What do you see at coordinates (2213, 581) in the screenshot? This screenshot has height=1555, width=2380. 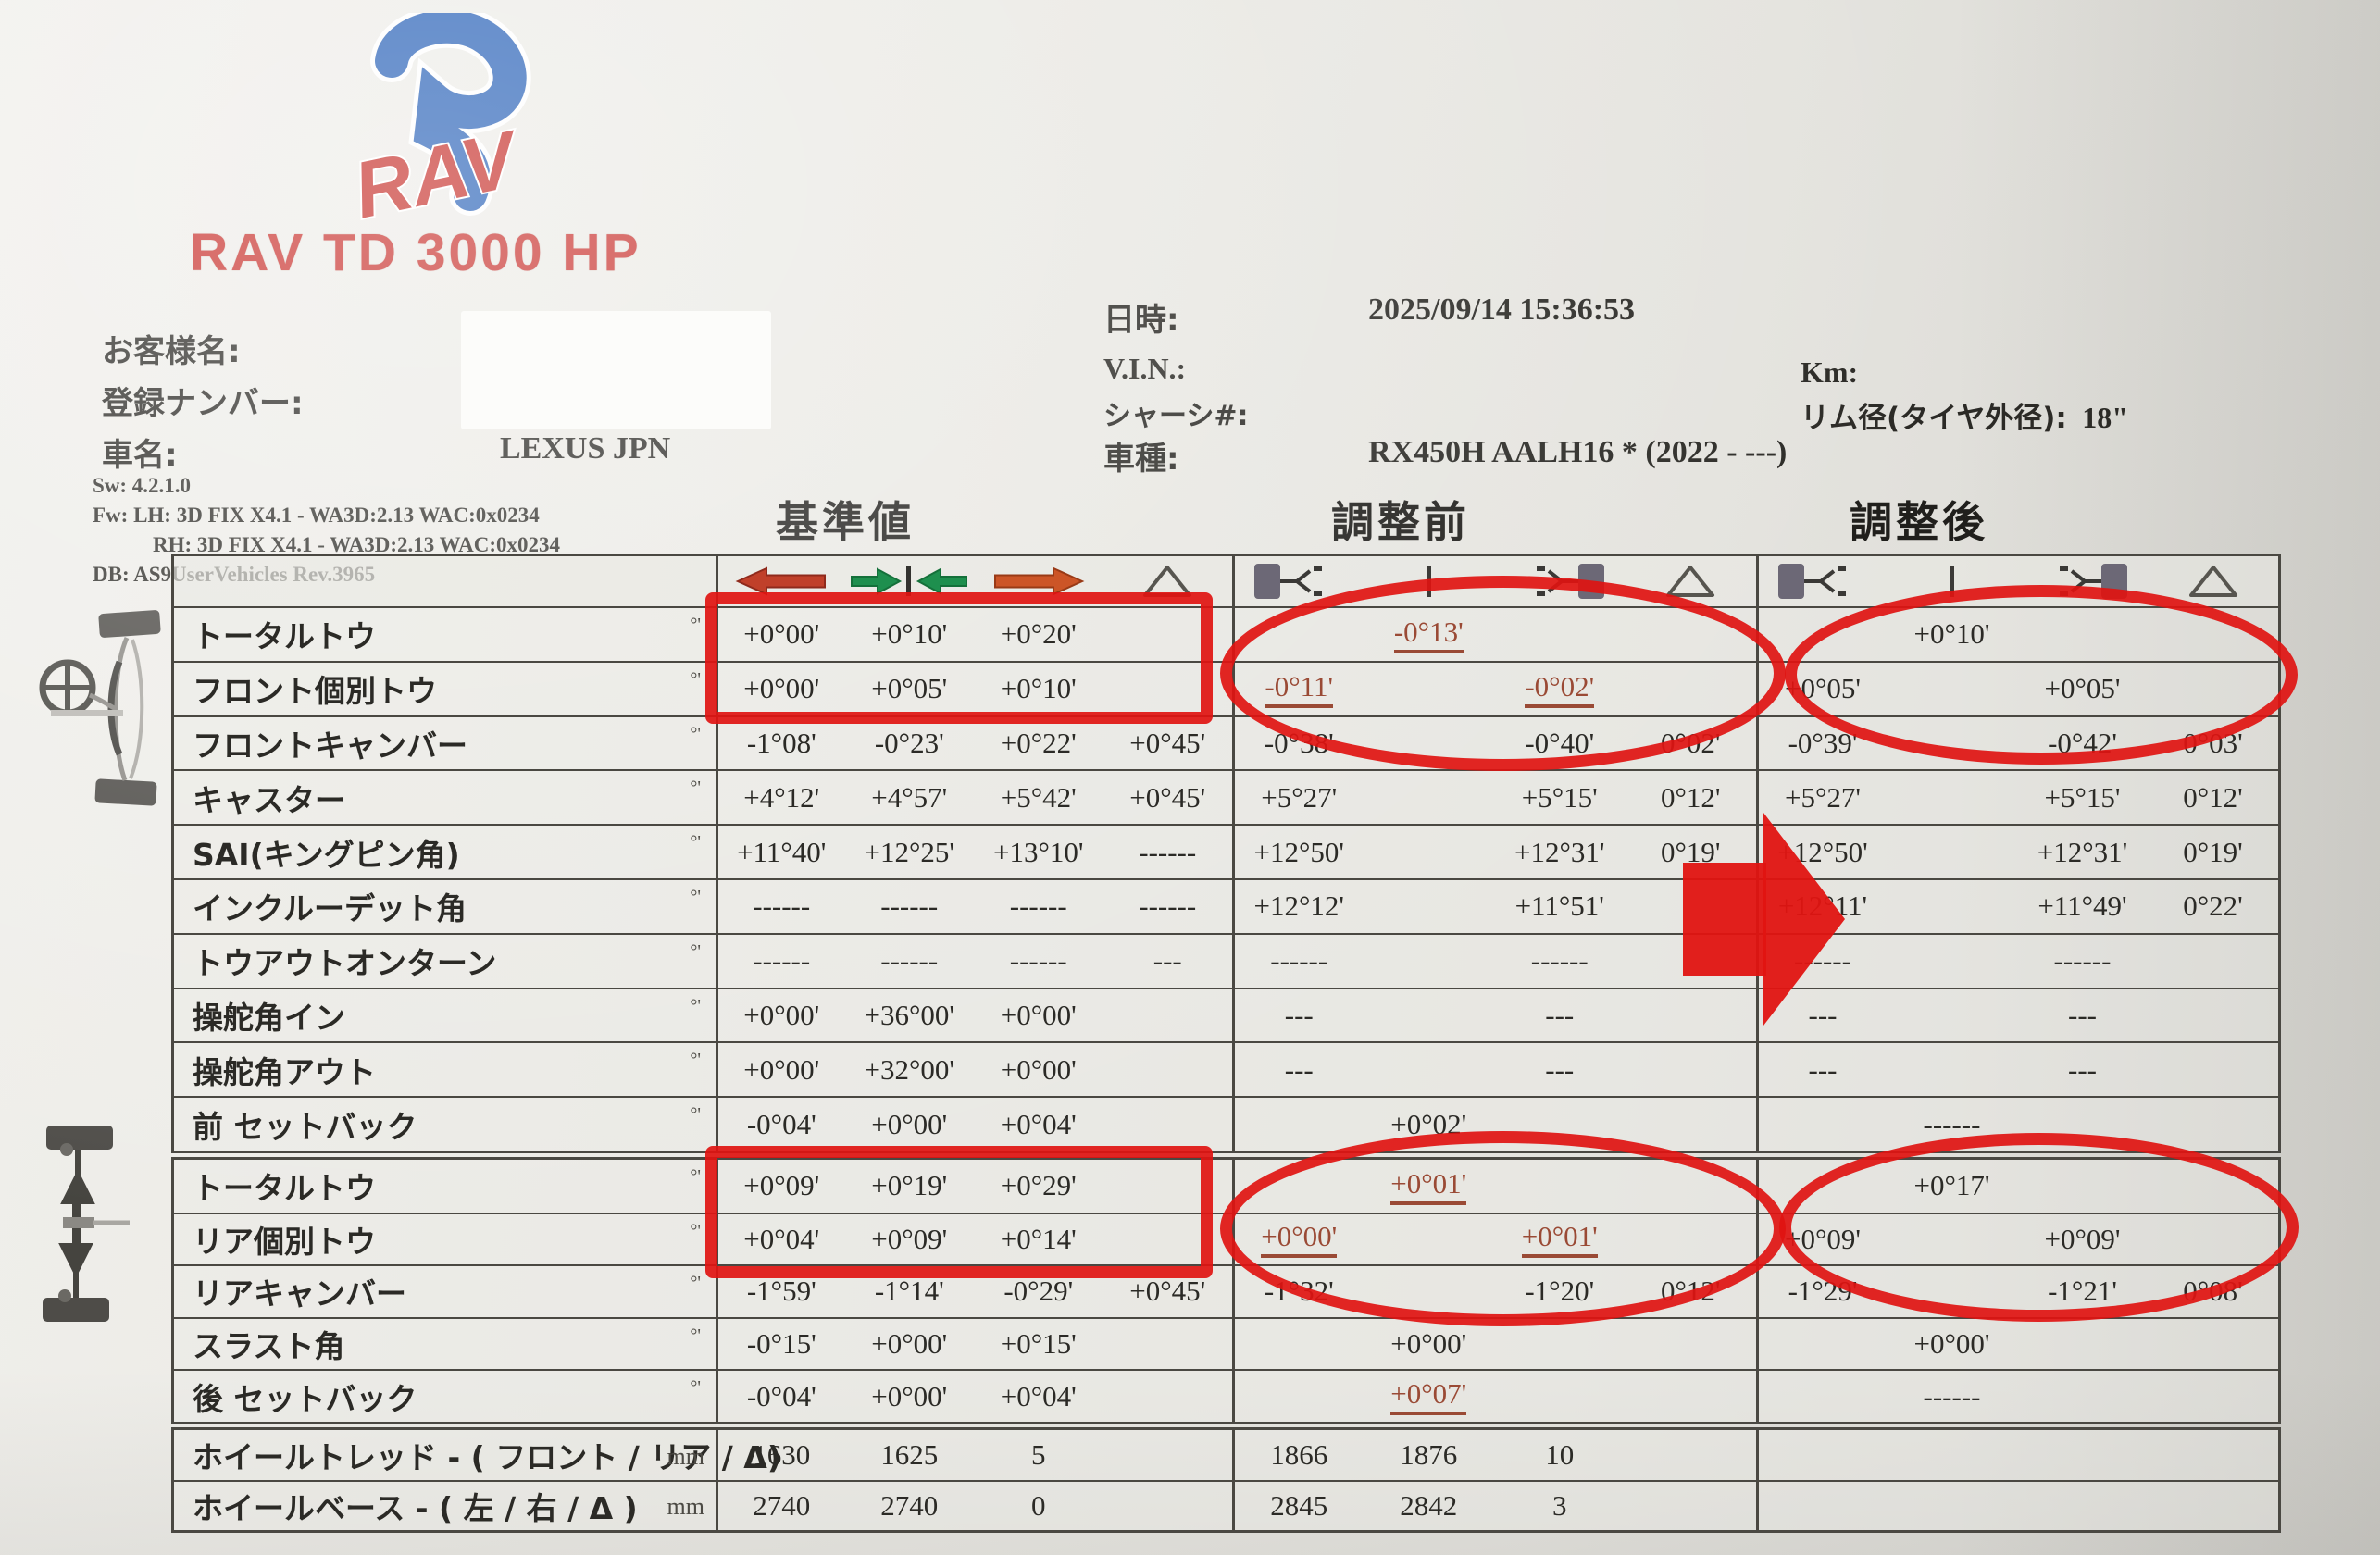 I see `after-delta-triangle-icon` at bounding box center [2213, 581].